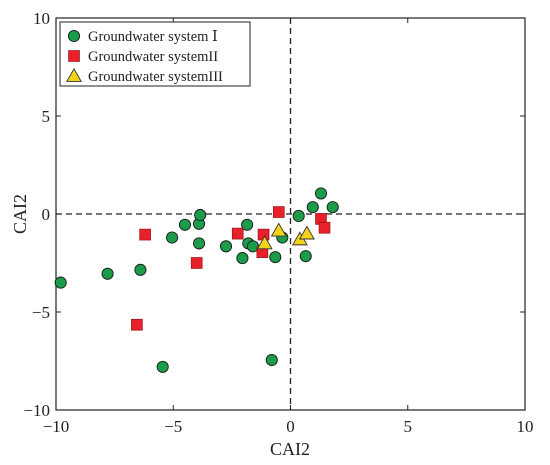 The width and height of the screenshot is (550, 465). I want to click on x-tick-label: −10, so click(56, 426).